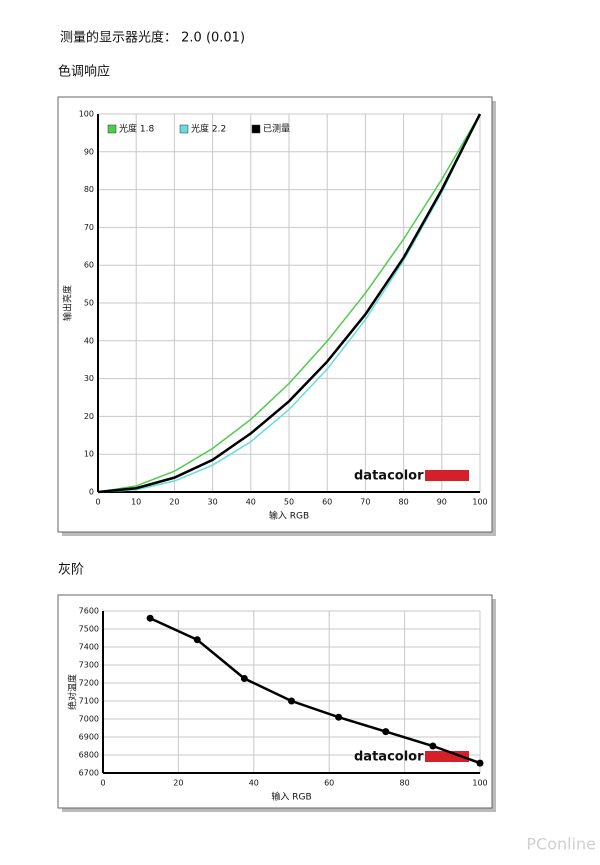  Describe the element at coordinates (315, 691) in the screenshot. I see `data-line` at that location.